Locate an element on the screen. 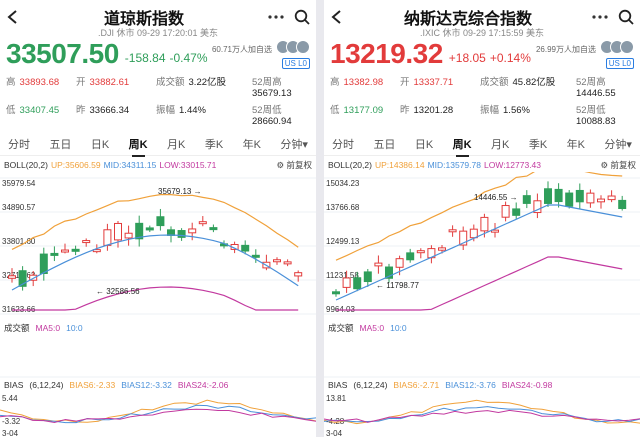 This screenshot has height=437, width=640. follower-count: 26.99万人加自选 is located at coordinates (565, 49).